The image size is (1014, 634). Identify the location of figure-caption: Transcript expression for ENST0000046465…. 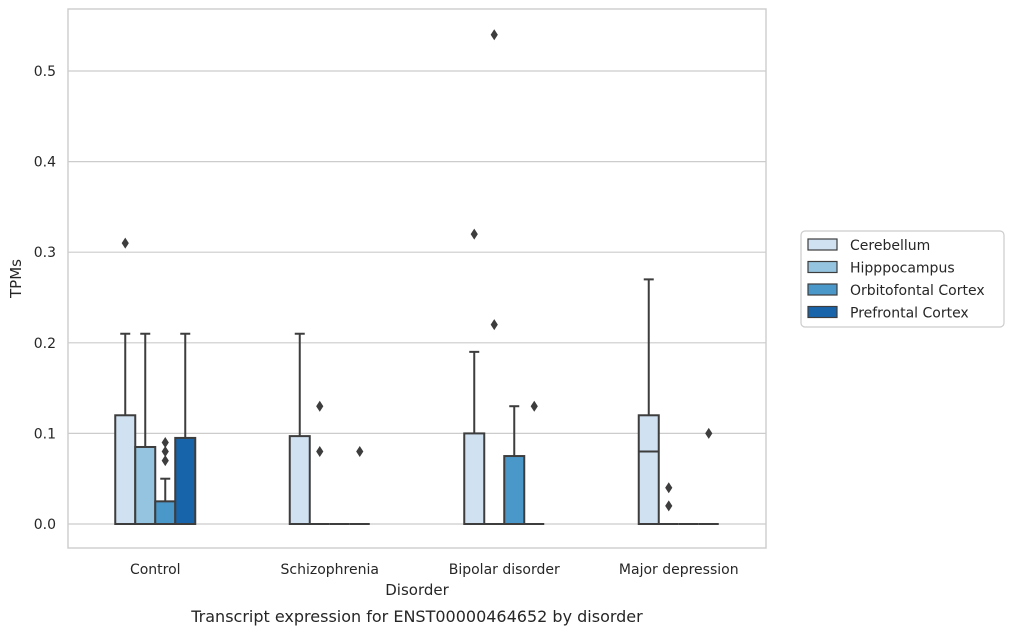
(416, 616).